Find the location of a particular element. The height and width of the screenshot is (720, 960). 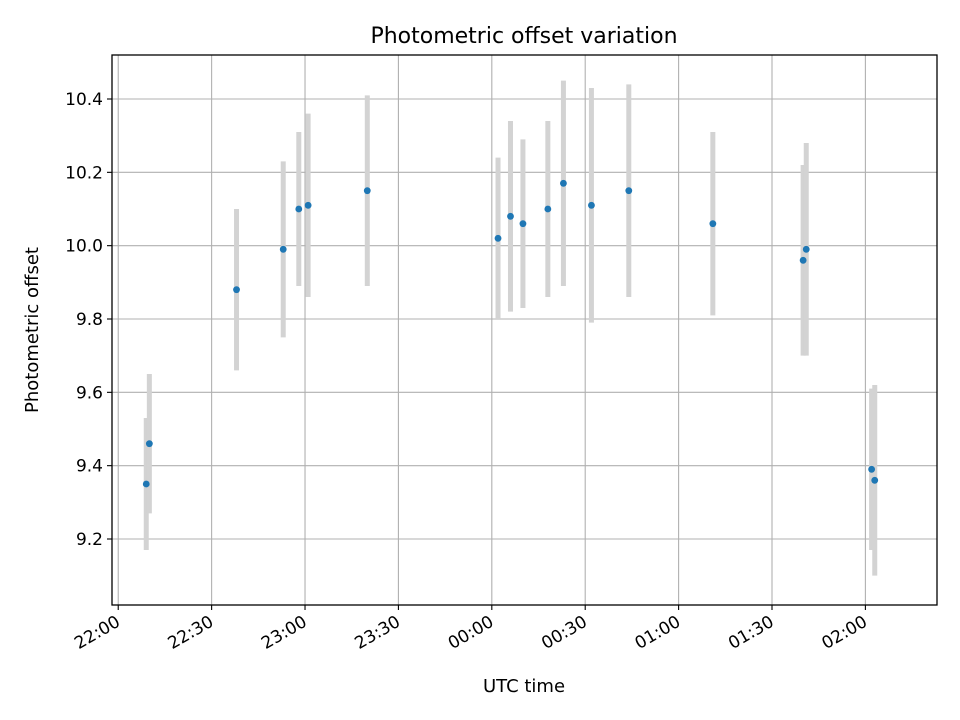

y-tick-label: 9.8 is located at coordinates (89, 320).